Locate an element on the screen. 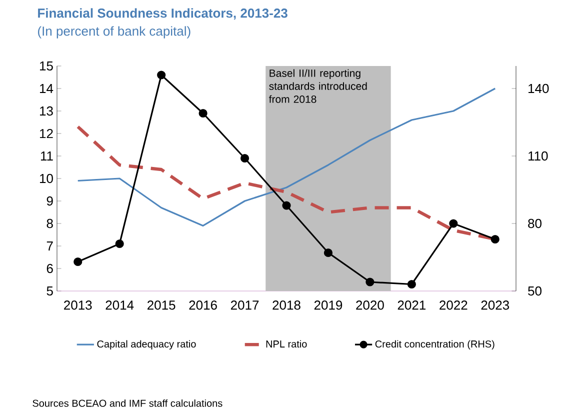  x-tick-label: 2018 is located at coordinates (286, 305).